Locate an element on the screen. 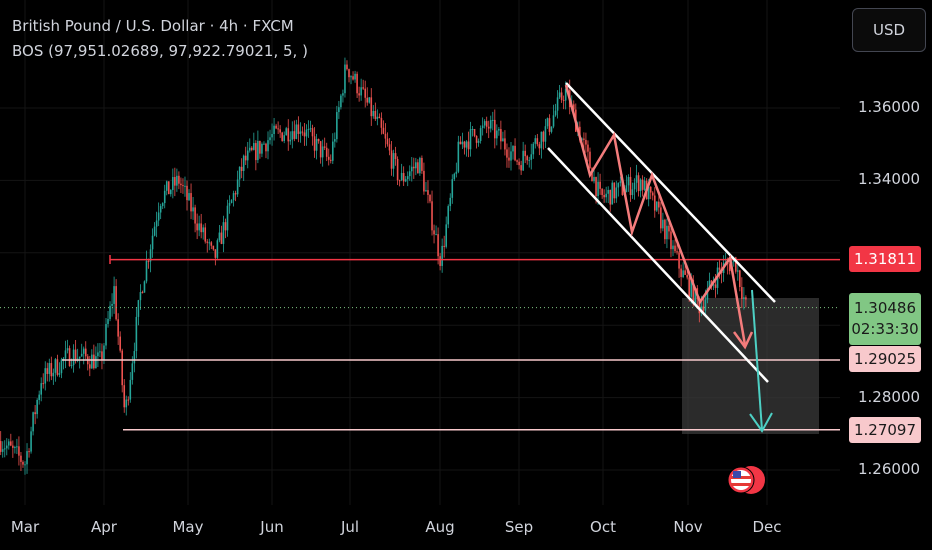 The width and height of the screenshot is (932, 550). zigzag-pattern is located at coordinates (655, 215).